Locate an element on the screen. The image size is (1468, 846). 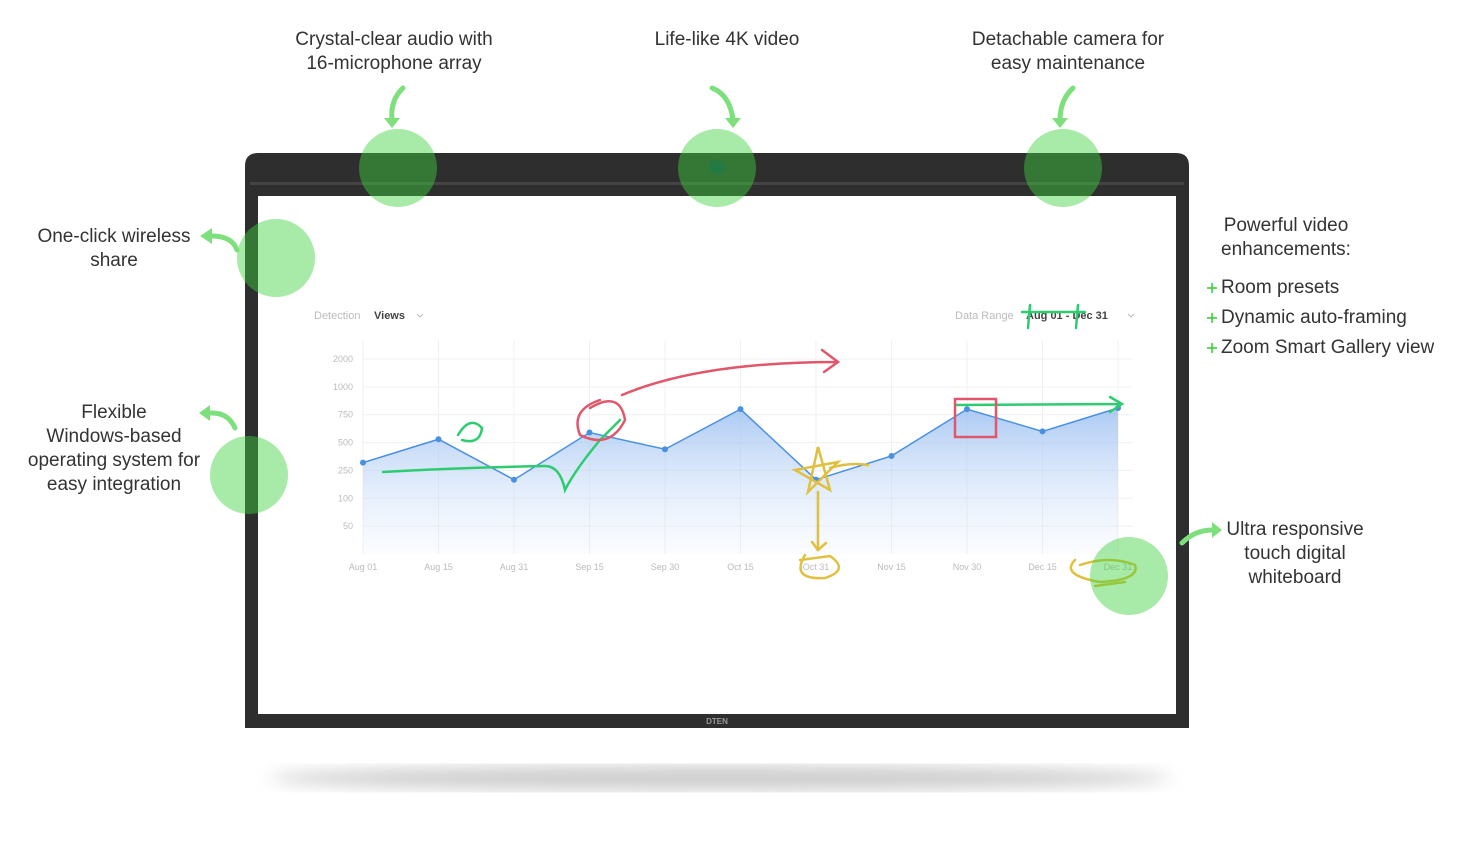
feature-item: Room presets is located at coordinates (1320, 288).